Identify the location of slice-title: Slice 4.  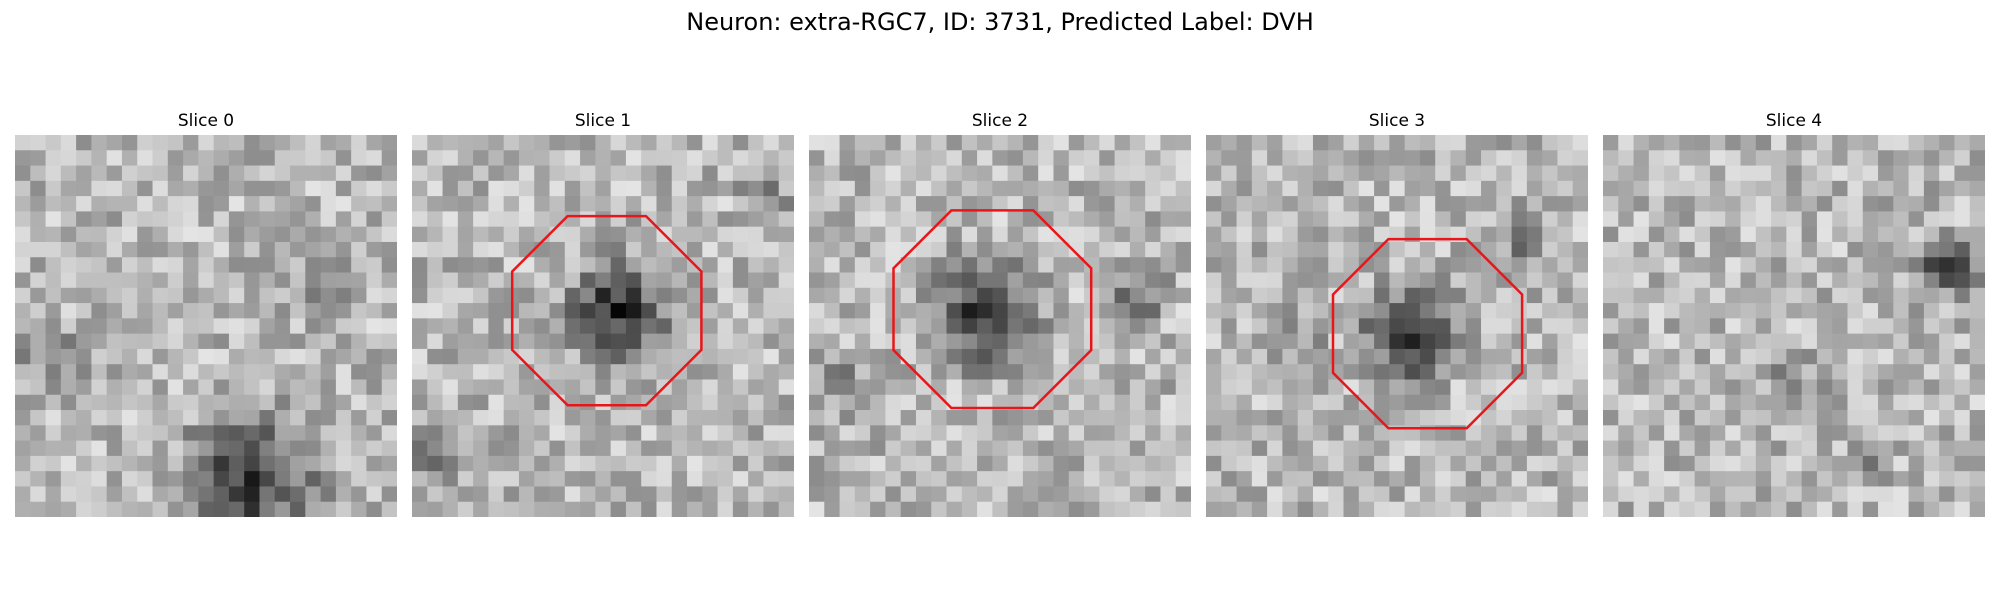
(1794, 121).